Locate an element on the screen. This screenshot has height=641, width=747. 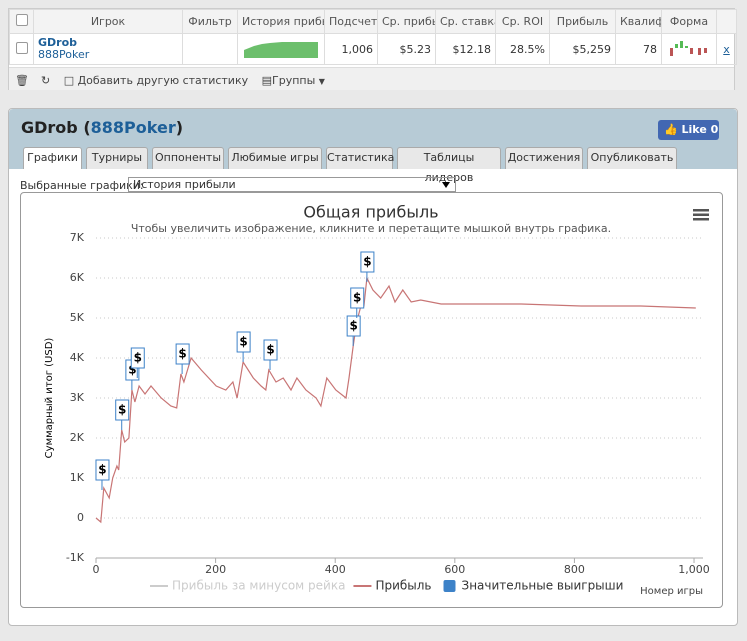
x-tick-label: 1,000 is located at coordinates (694, 569).